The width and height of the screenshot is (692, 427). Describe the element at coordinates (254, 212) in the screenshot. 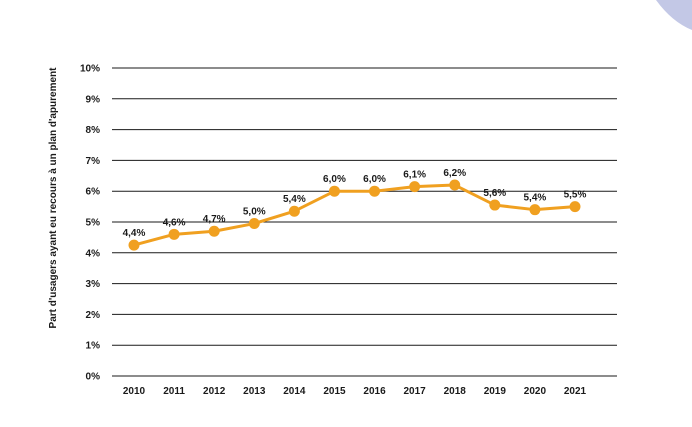

I see `data-label: 5,0%` at that location.